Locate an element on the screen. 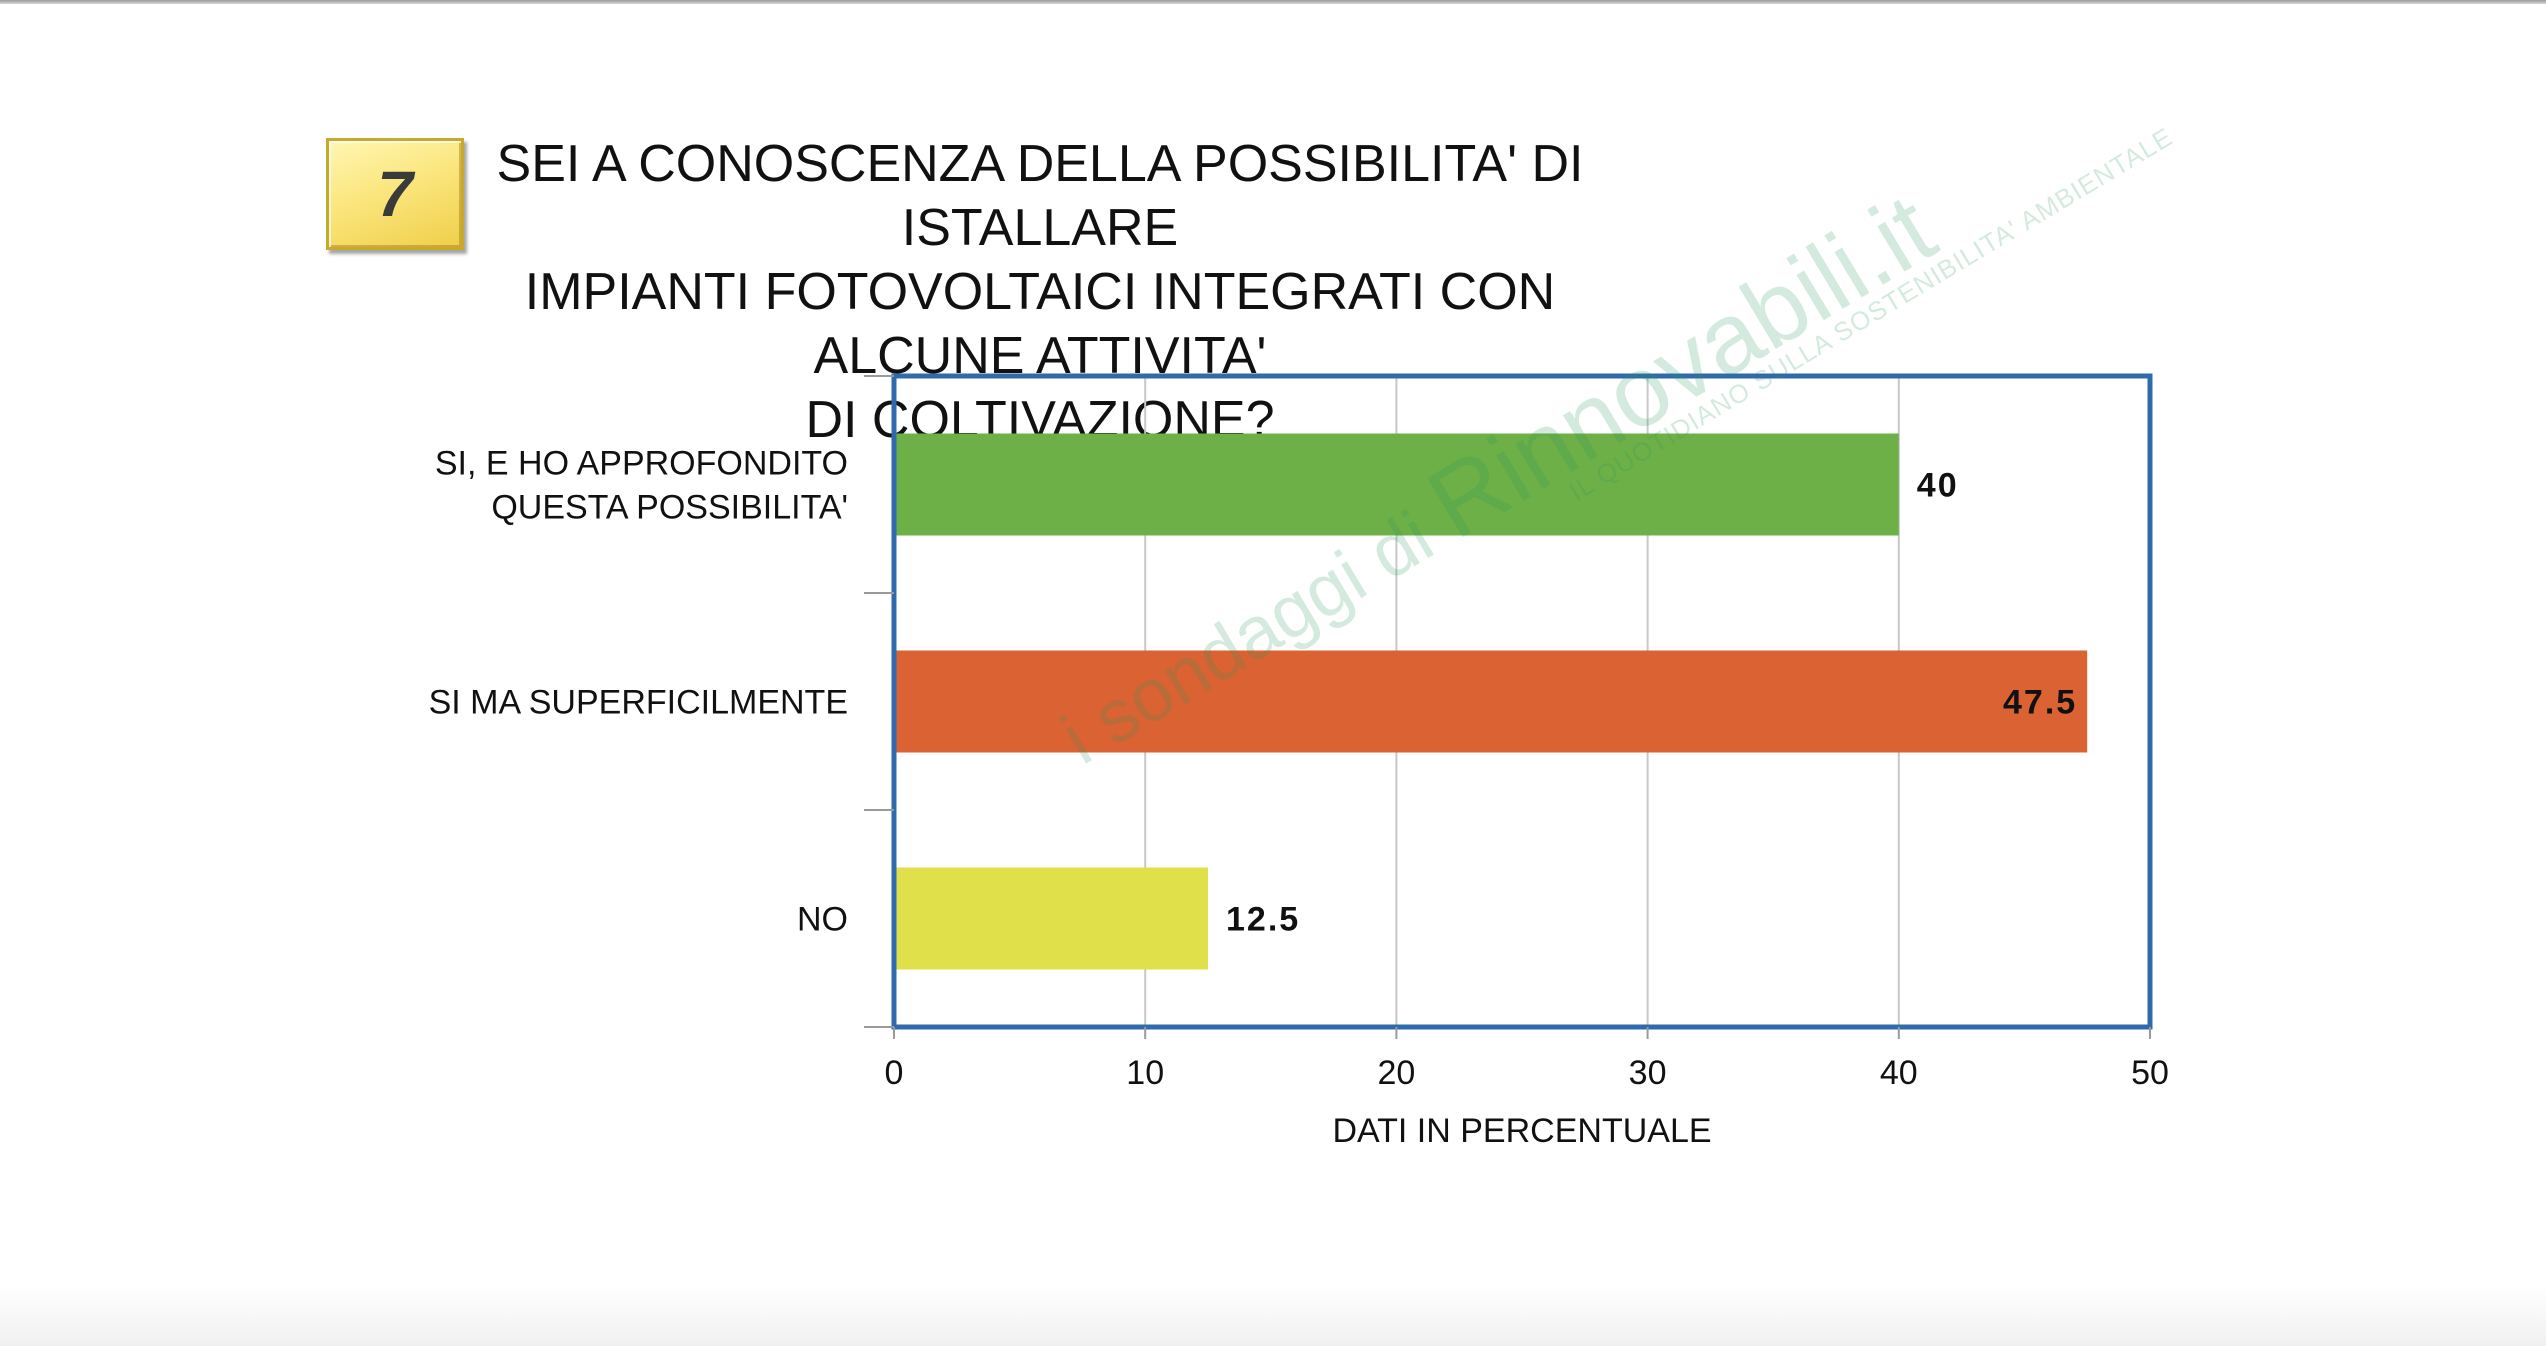  x-tick-label-20: 20 is located at coordinates (1396, 1073).